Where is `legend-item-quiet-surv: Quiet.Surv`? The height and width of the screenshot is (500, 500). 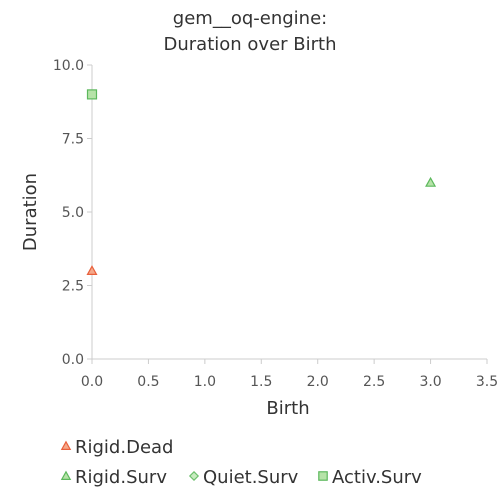
legend-item-quiet-surv: Quiet.Surv is located at coordinates (243, 477).